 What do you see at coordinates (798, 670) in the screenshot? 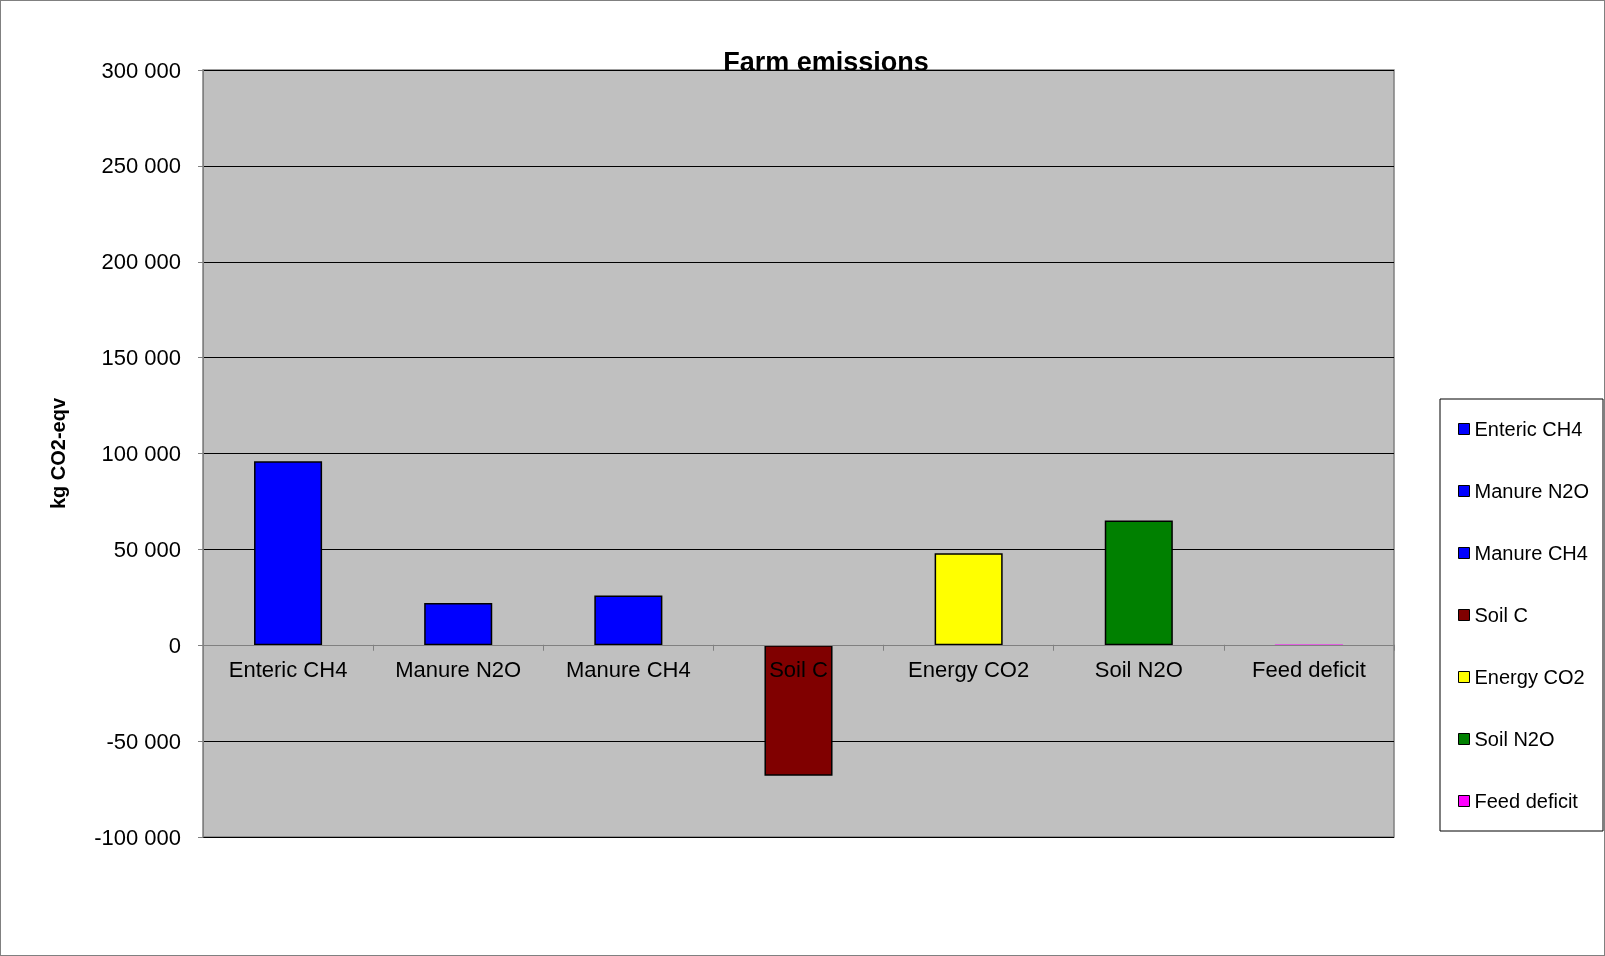
I see `x-tick-label: Soil C` at bounding box center [798, 670].